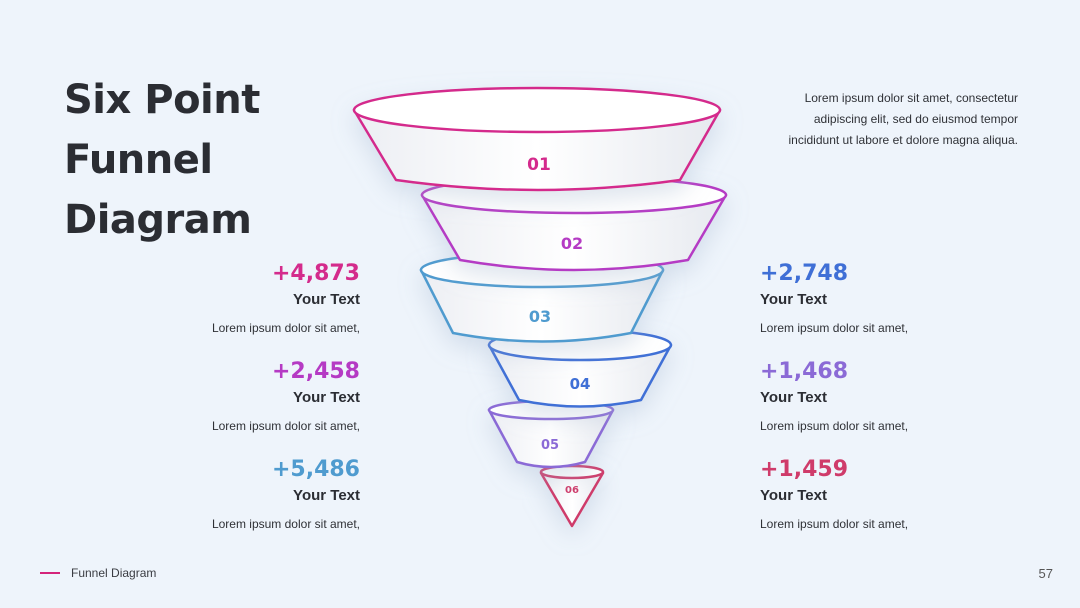 This screenshot has height=608, width=1080. I want to click on stat-value: +5,486, so click(315, 469).